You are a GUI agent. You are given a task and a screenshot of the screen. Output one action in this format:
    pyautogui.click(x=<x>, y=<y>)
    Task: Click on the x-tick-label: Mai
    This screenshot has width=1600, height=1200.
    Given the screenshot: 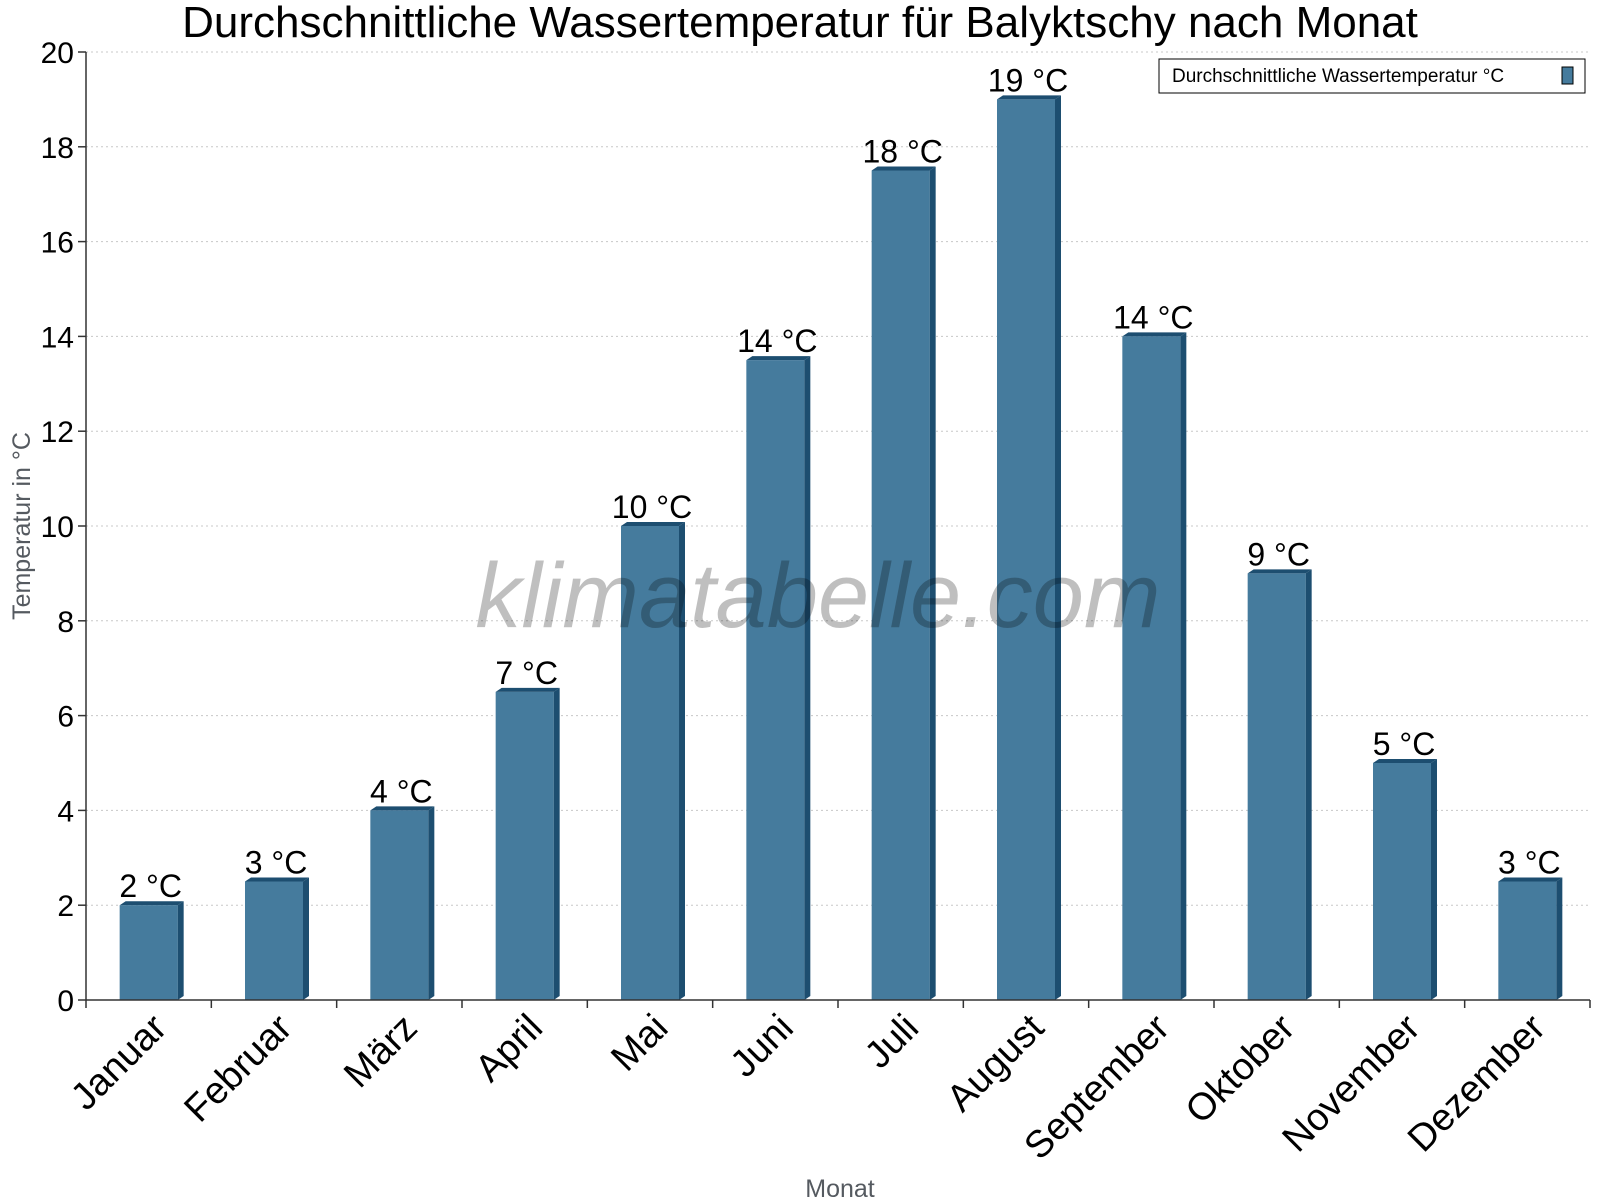 What is the action you would take?
    pyautogui.click(x=639, y=1043)
    